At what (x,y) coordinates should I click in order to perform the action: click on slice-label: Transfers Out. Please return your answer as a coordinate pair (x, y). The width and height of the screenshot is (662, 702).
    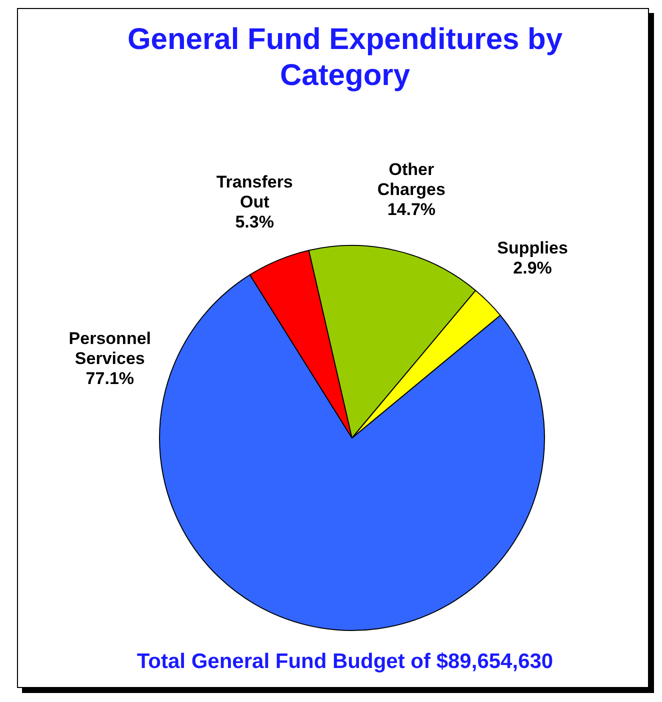
    Looking at the image, I should click on (254, 192).